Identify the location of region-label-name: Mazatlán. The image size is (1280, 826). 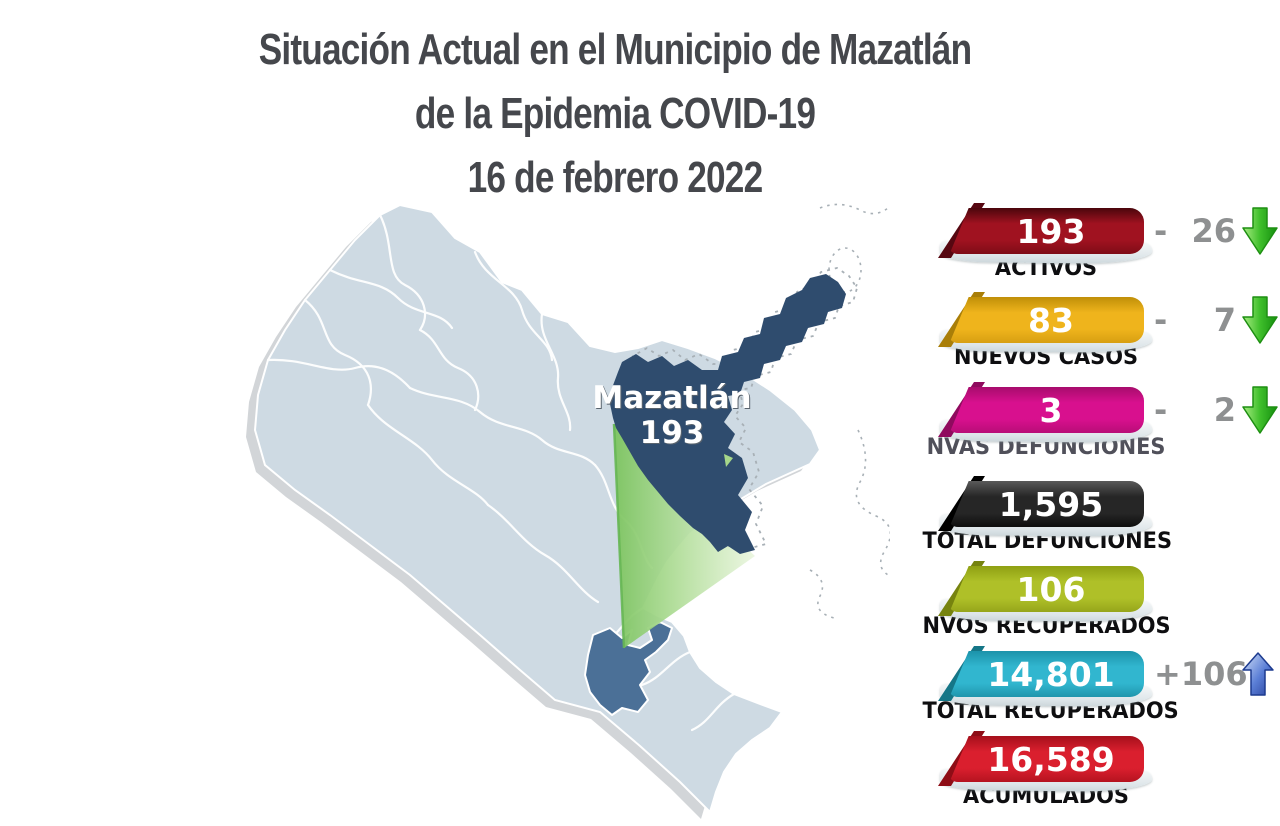
(671, 398).